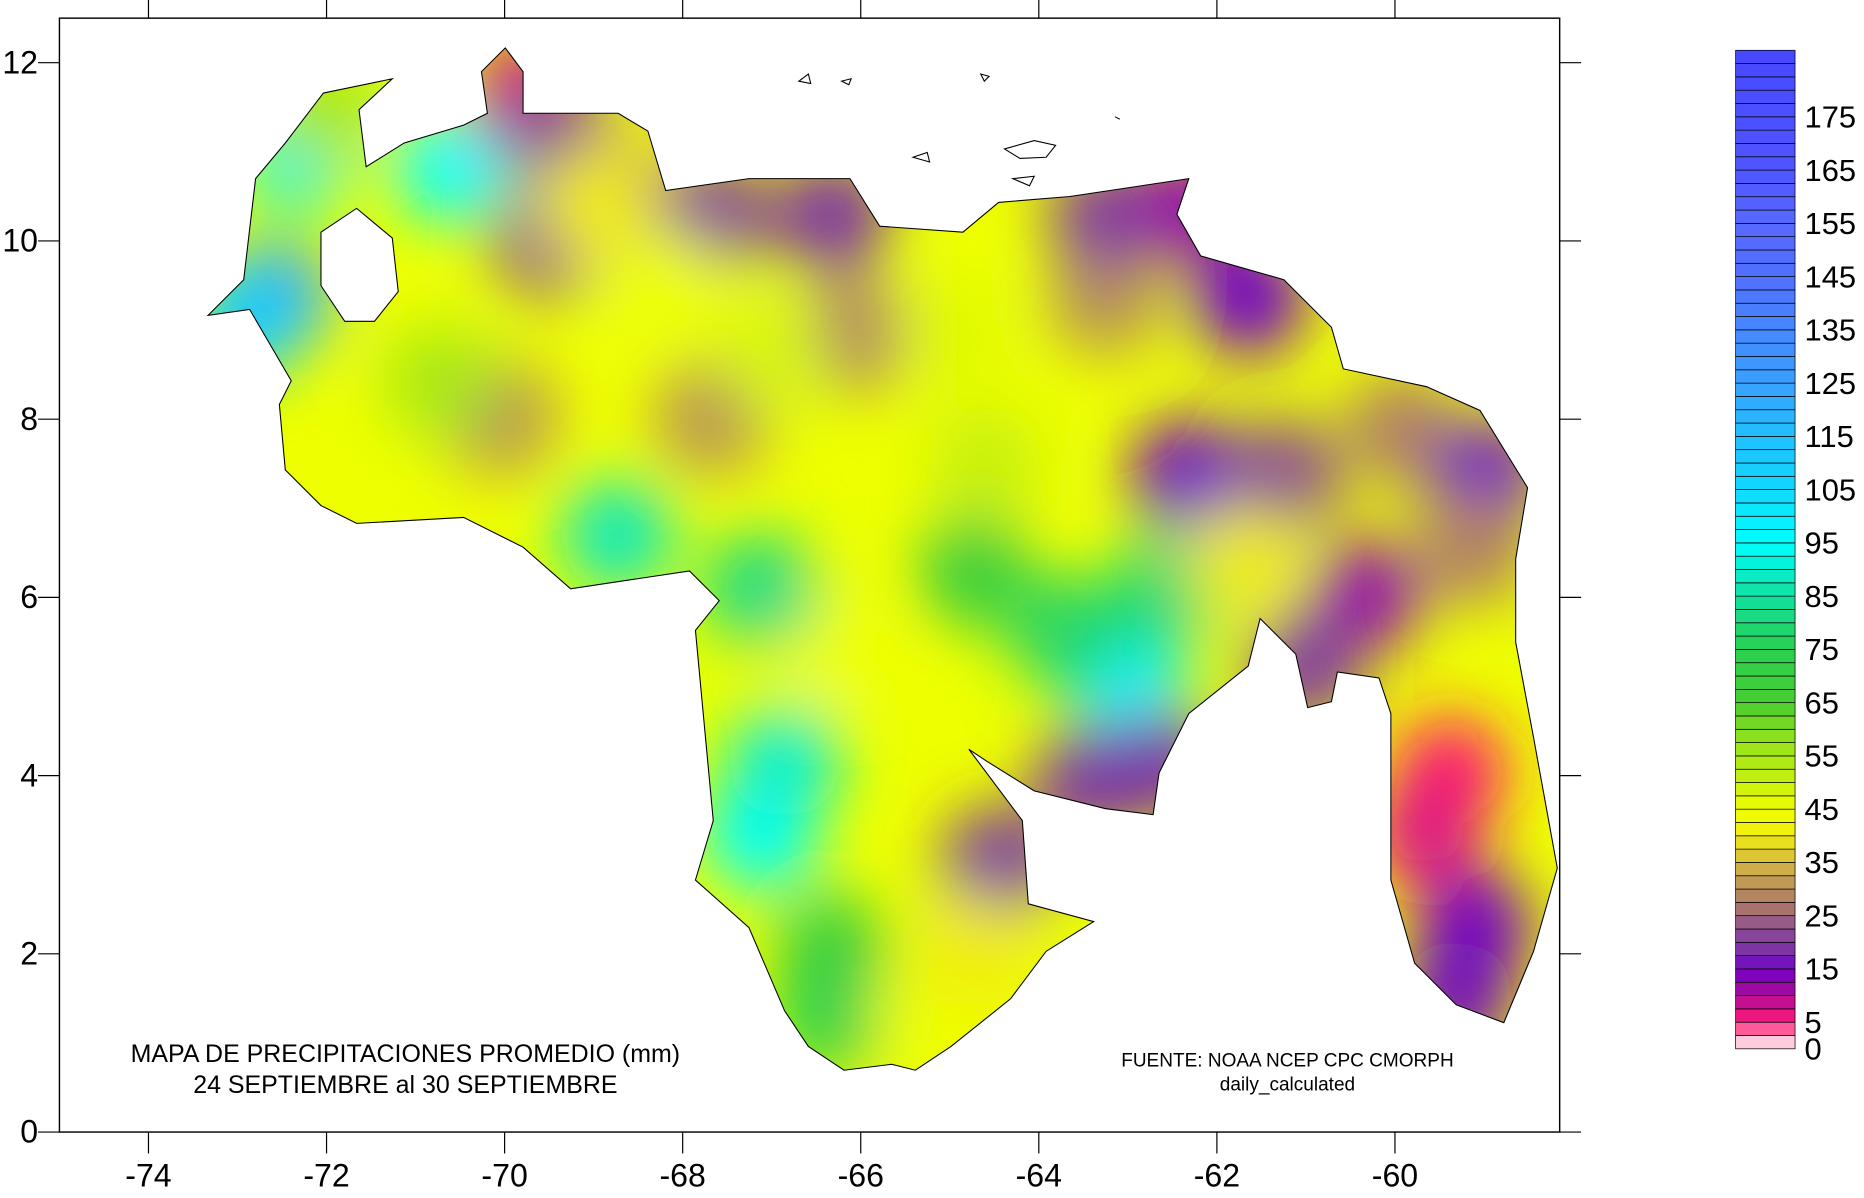  Describe the element at coordinates (504, 1175) in the screenshot. I see `x-tick-label: -70` at that location.